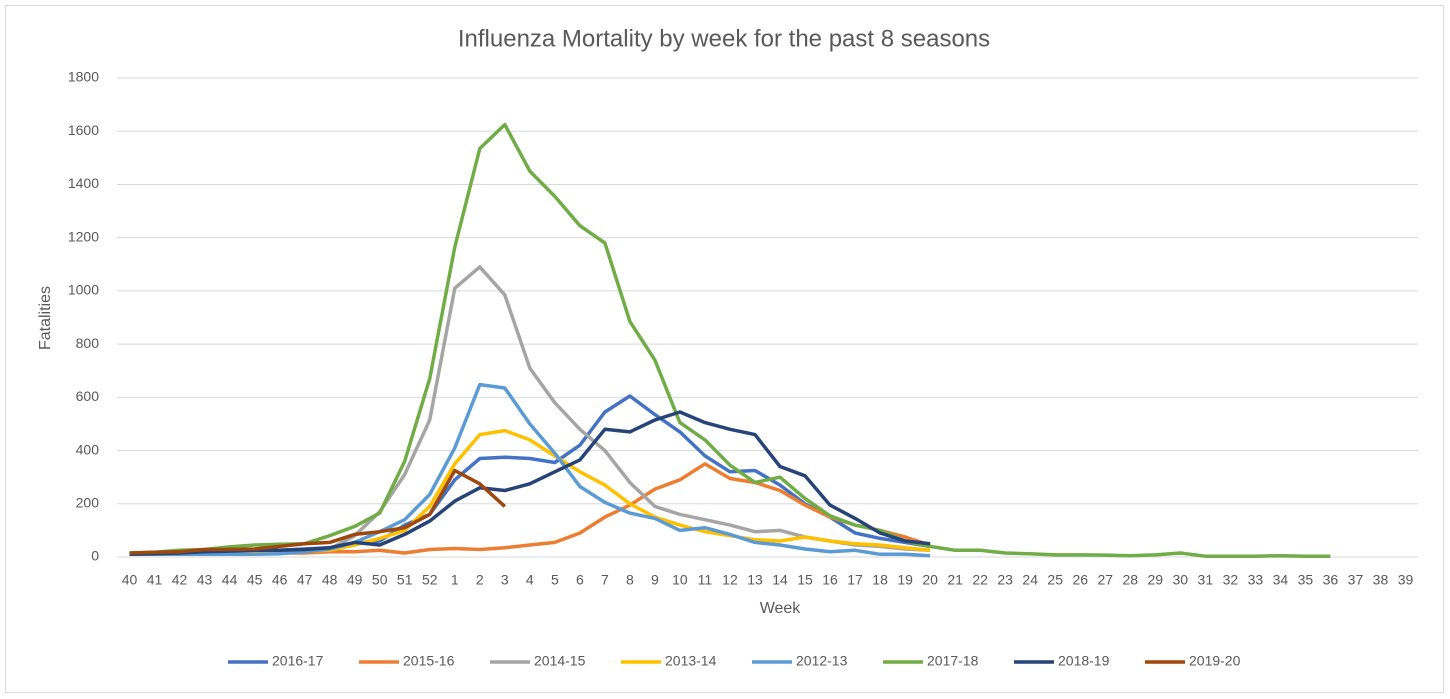 The width and height of the screenshot is (1450, 699). I want to click on x-axis-label: Week, so click(781, 608).